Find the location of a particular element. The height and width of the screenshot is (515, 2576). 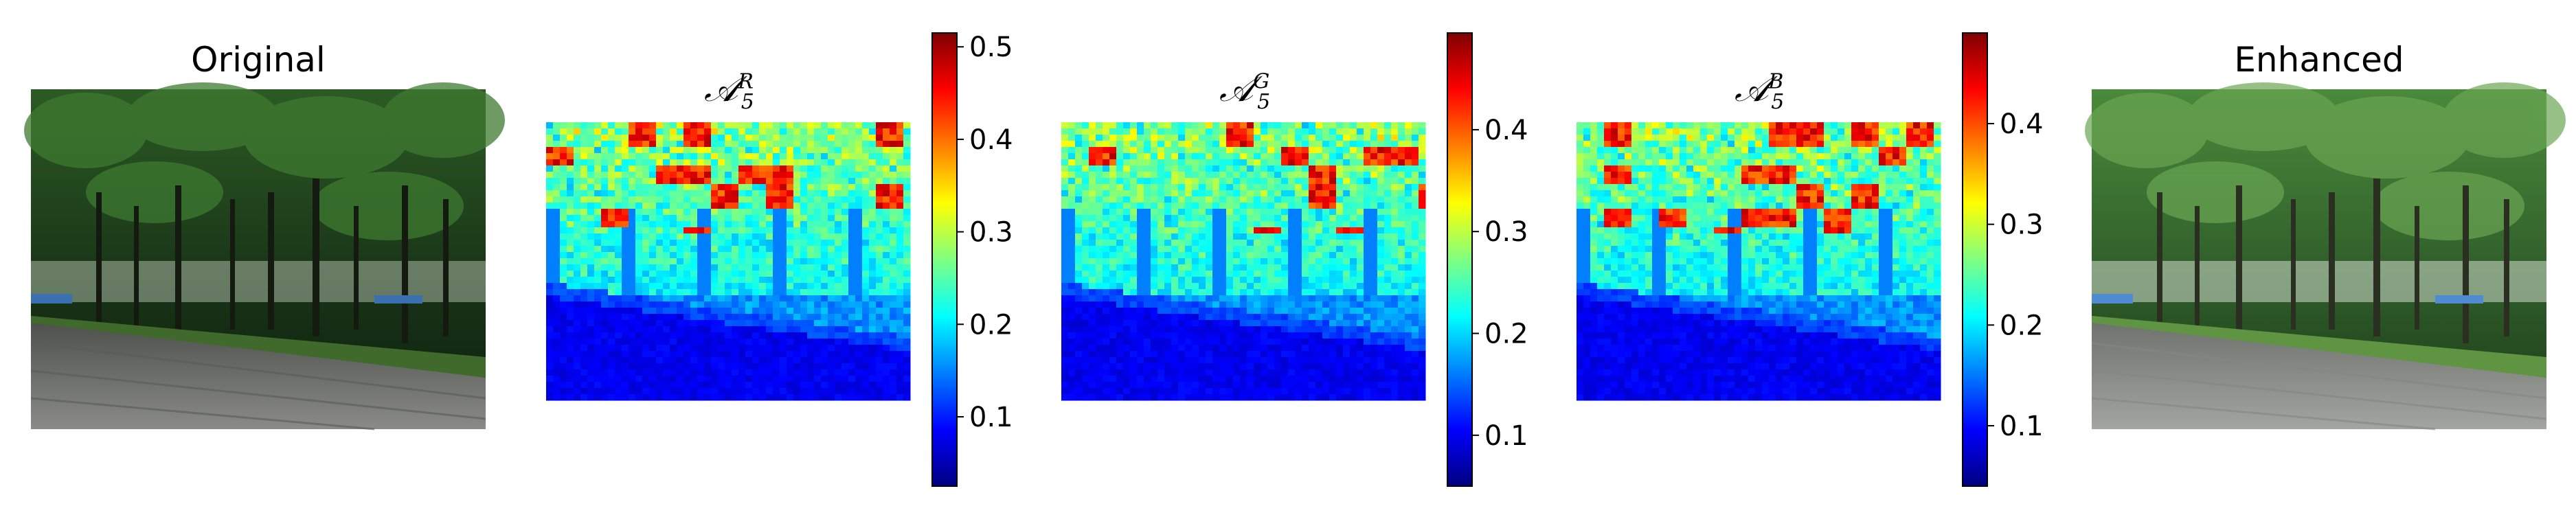

map-b-title-base: 𝒜 is located at coordinates (1752, 89).